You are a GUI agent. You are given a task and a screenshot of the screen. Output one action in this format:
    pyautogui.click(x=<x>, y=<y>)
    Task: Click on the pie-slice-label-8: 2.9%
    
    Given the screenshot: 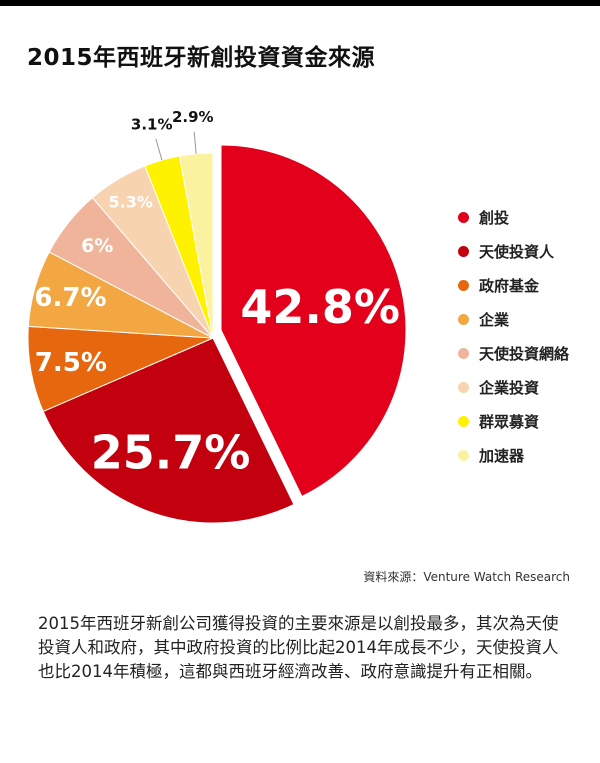 What is the action you would take?
    pyautogui.click(x=193, y=117)
    